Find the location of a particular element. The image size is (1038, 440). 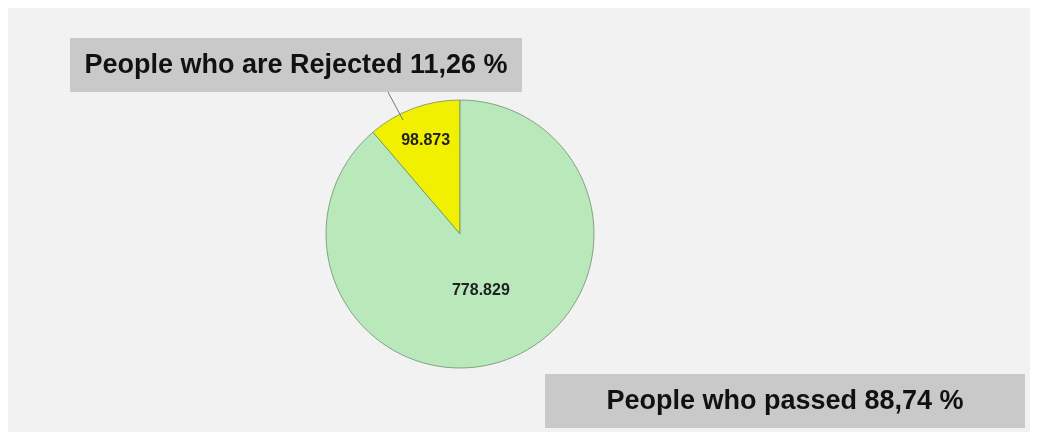

slice-label: People who passed 88,74 % is located at coordinates (785, 400).